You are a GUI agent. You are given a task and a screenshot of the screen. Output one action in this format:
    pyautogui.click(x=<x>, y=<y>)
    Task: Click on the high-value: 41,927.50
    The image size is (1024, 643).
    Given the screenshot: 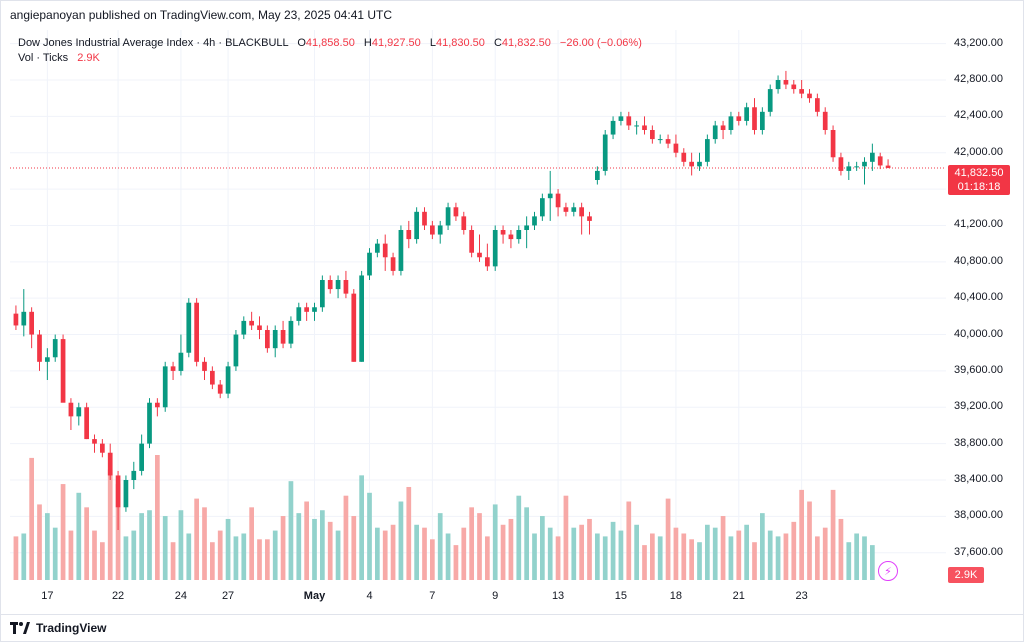 What is the action you would take?
    pyautogui.click(x=396, y=43)
    